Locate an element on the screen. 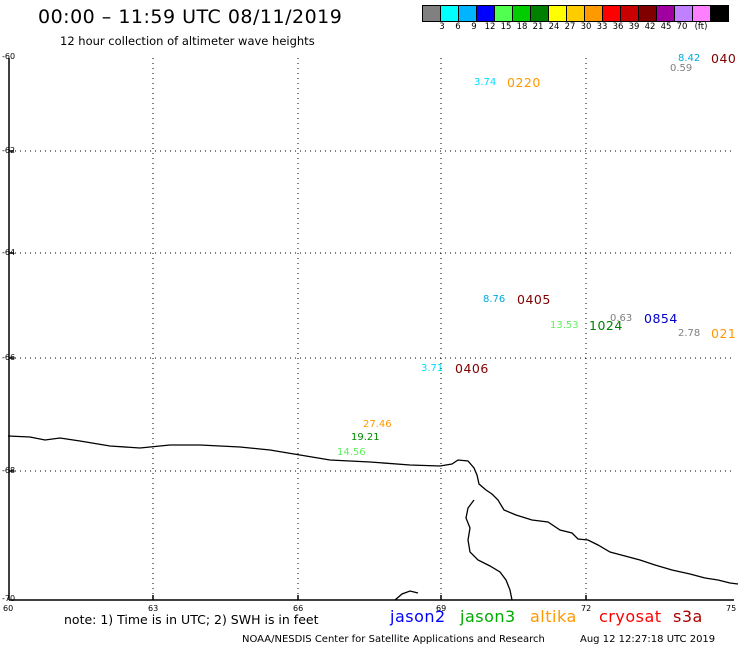 Image resolution: width=740 pixels, height=650 pixels. pass-time-label: 0220 is located at coordinates (524, 82).